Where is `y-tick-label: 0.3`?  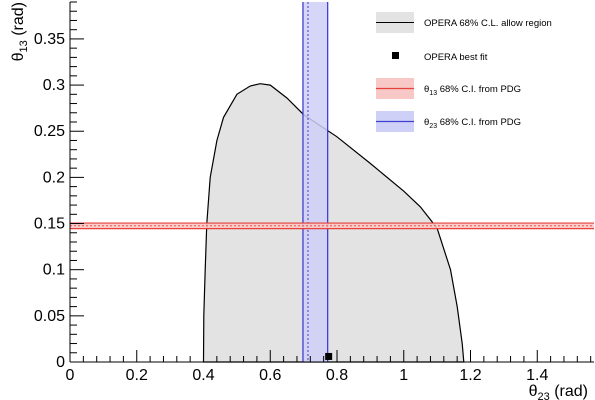 y-tick-label: 0.3 is located at coordinates (54, 85).